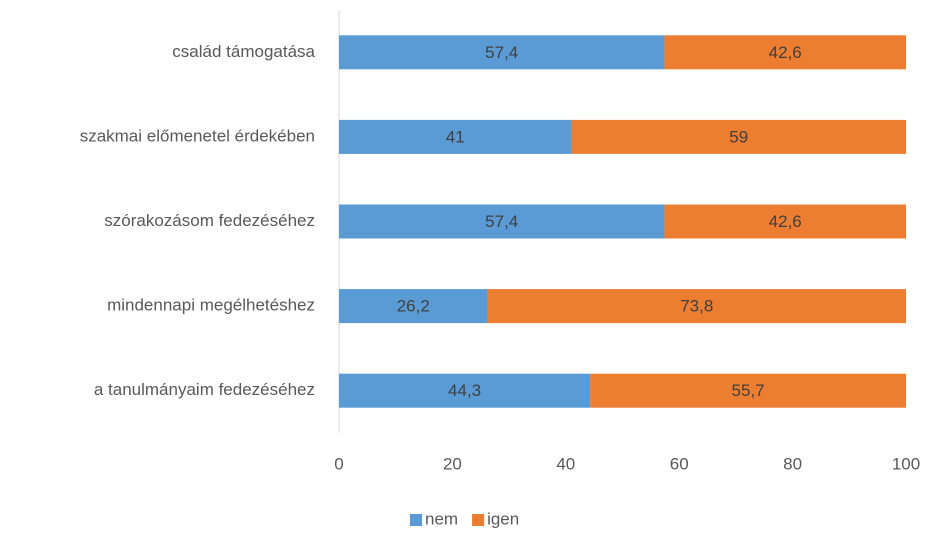 The height and width of the screenshot is (536, 930). What do you see at coordinates (441, 518) in the screenshot?
I see `legend-label: nem` at bounding box center [441, 518].